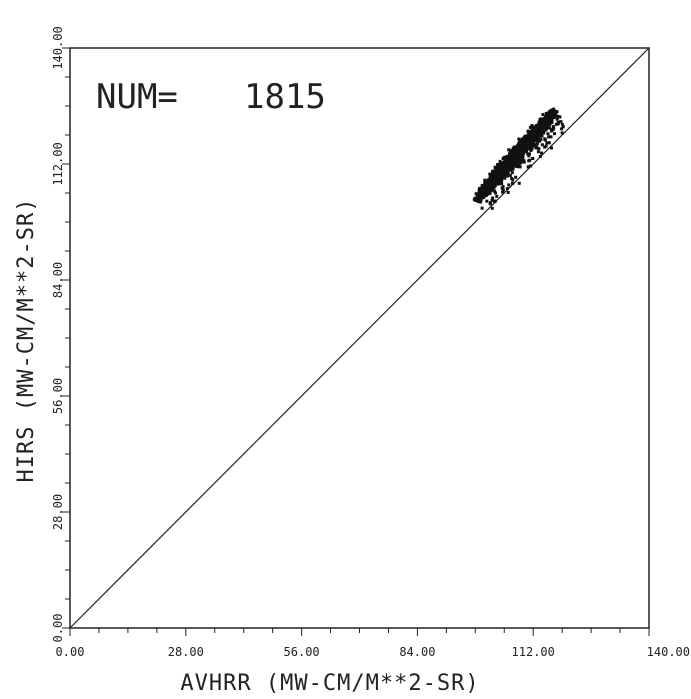 This screenshot has width=691, height=699. Describe the element at coordinates (137, 97) in the screenshot. I see `count-annotation-label: NUM=` at that location.